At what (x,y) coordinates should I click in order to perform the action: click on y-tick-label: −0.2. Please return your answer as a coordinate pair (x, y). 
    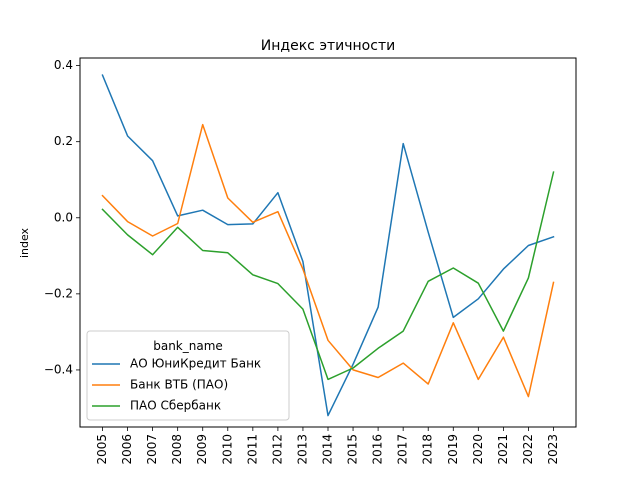
    Looking at the image, I should click on (58, 293).